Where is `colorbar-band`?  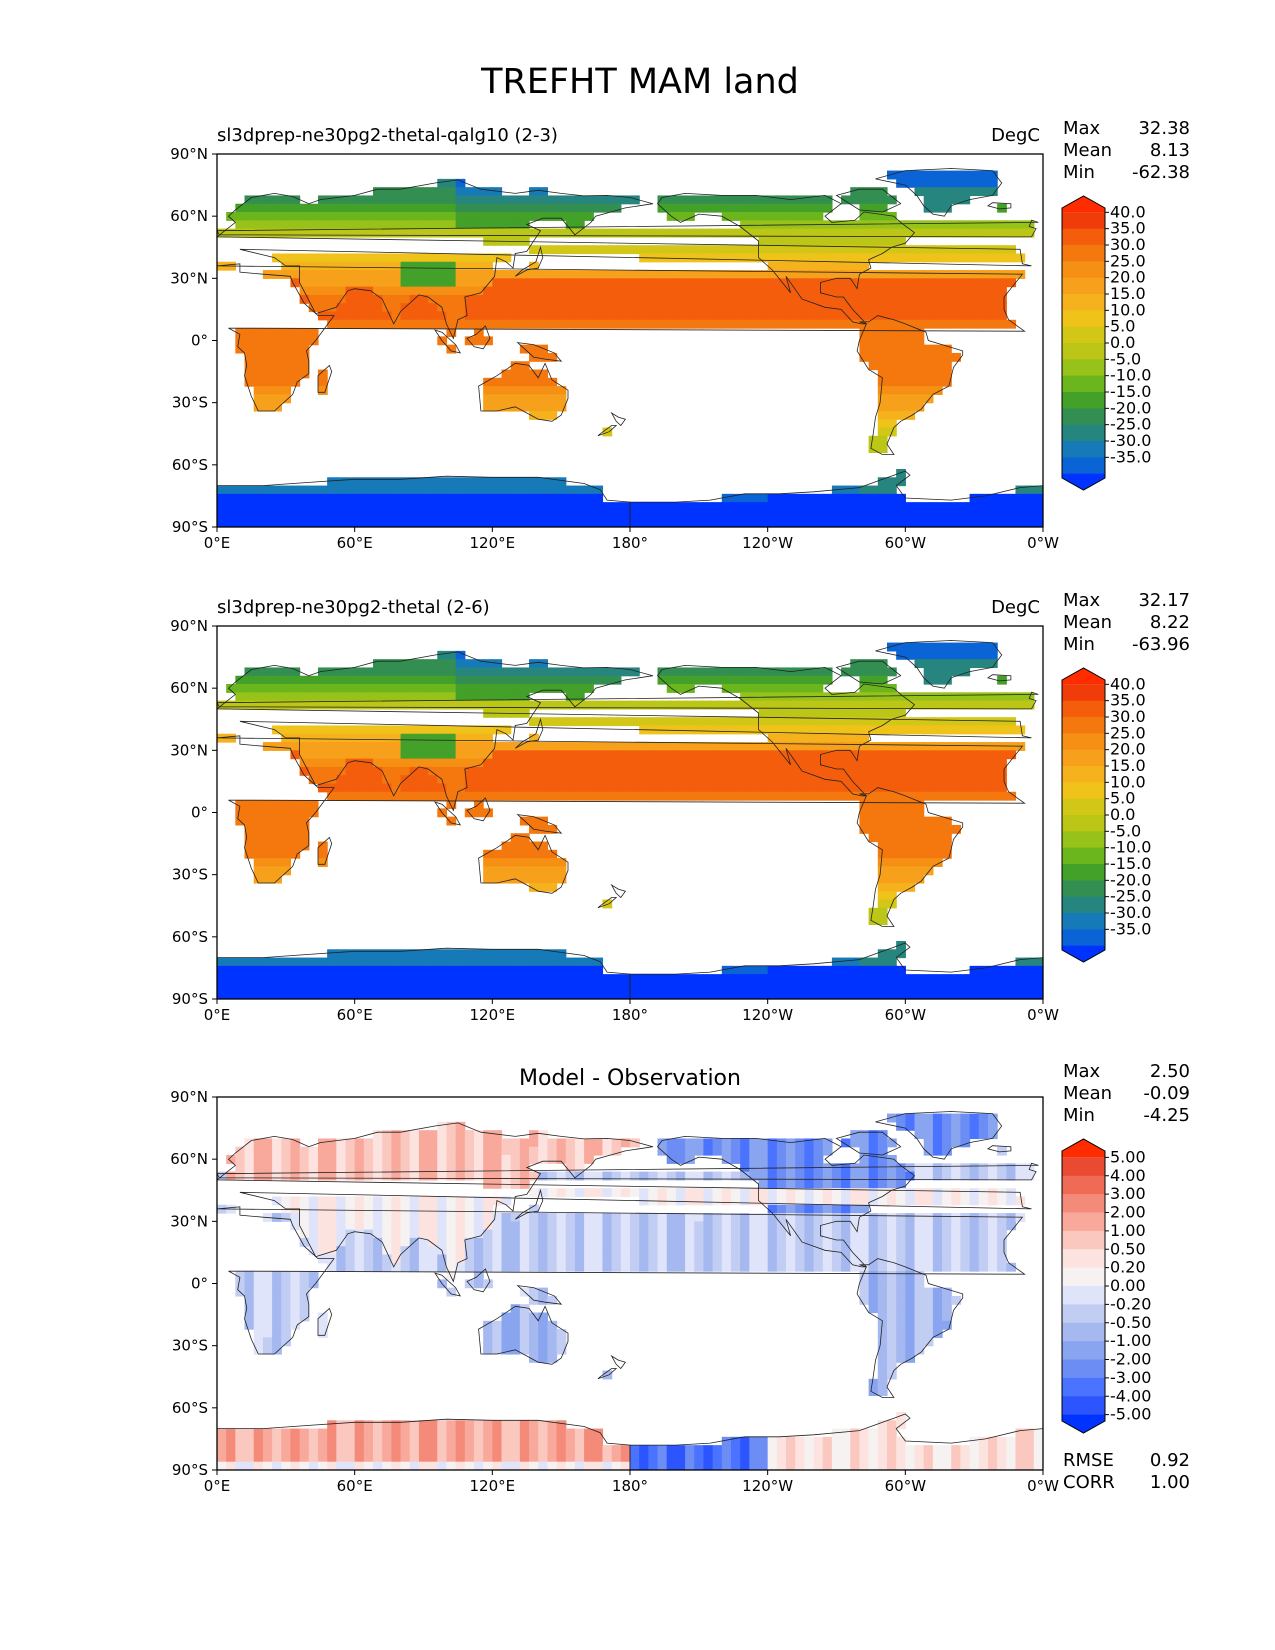
colorbar-band is located at coordinates (1083, 905).